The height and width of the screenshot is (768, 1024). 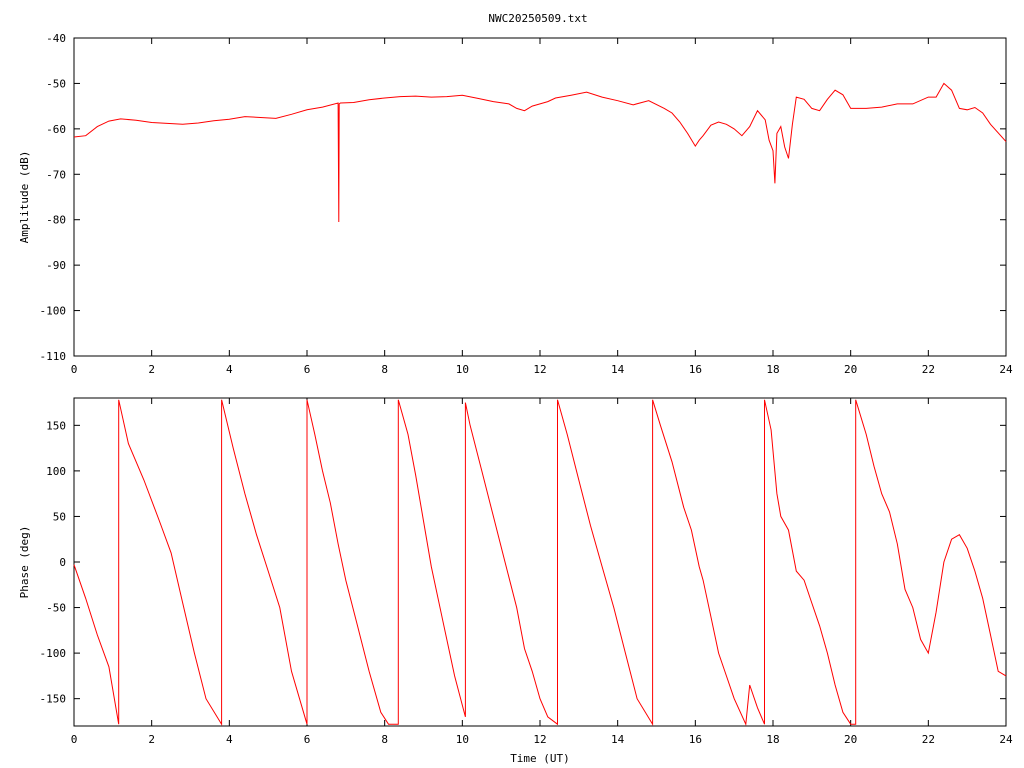 I want to click on amplitude-y-tick-label: -40, so click(x=56, y=38).